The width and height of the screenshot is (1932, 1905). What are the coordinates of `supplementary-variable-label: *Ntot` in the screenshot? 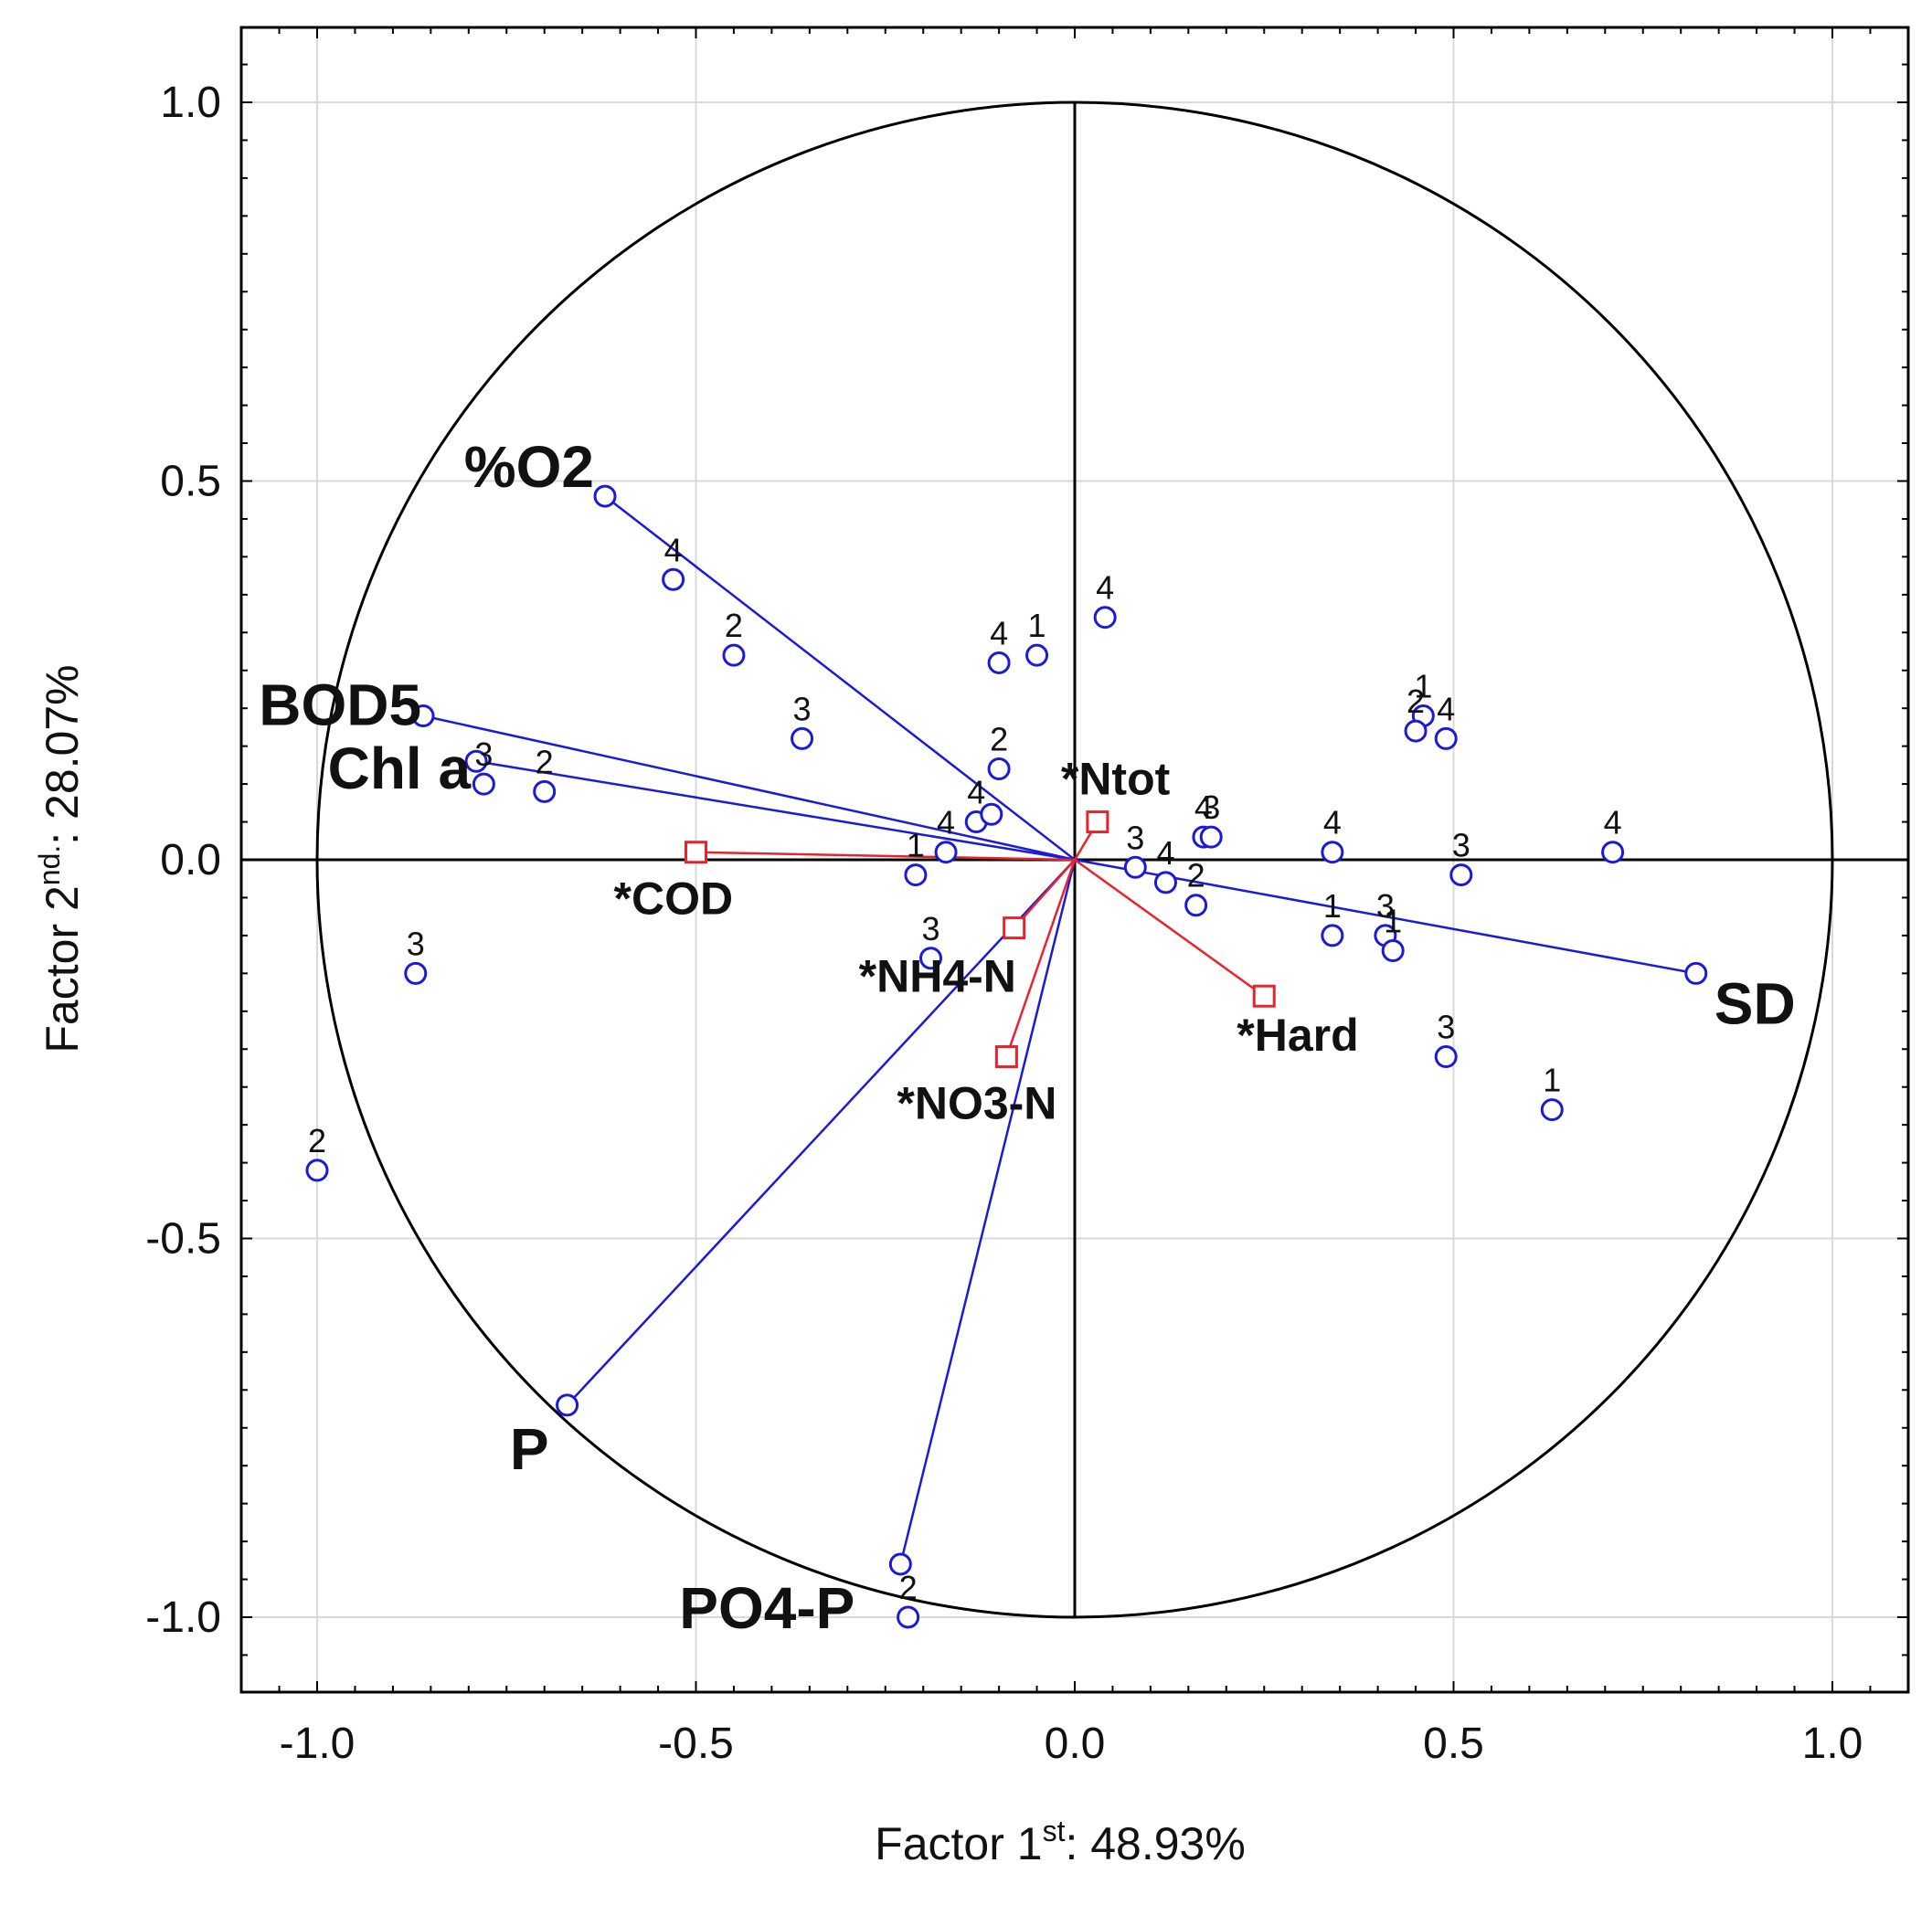 It's located at (1116, 779).